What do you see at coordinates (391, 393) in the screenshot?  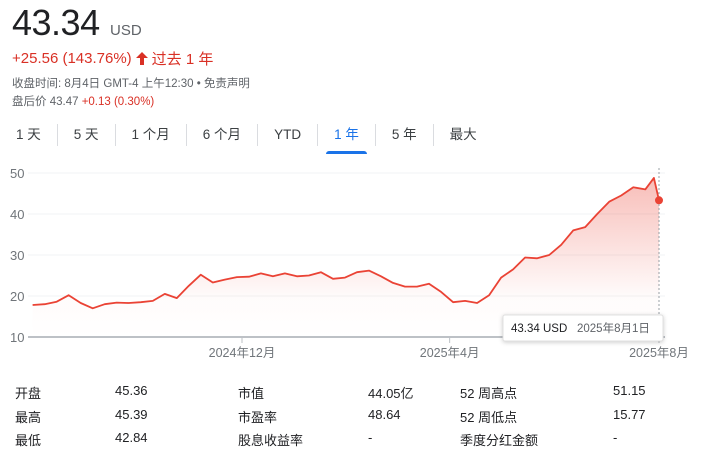 I see `stat-value: 44.05亿` at bounding box center [391, 393].